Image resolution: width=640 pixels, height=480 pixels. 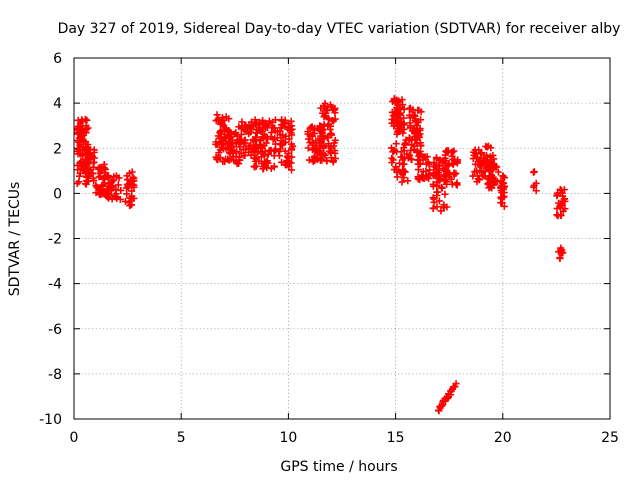 What do you see at coordinates (610, 438) in the screenshot?
I see `x-tick-label: 25` at bounding box center [610, 438].